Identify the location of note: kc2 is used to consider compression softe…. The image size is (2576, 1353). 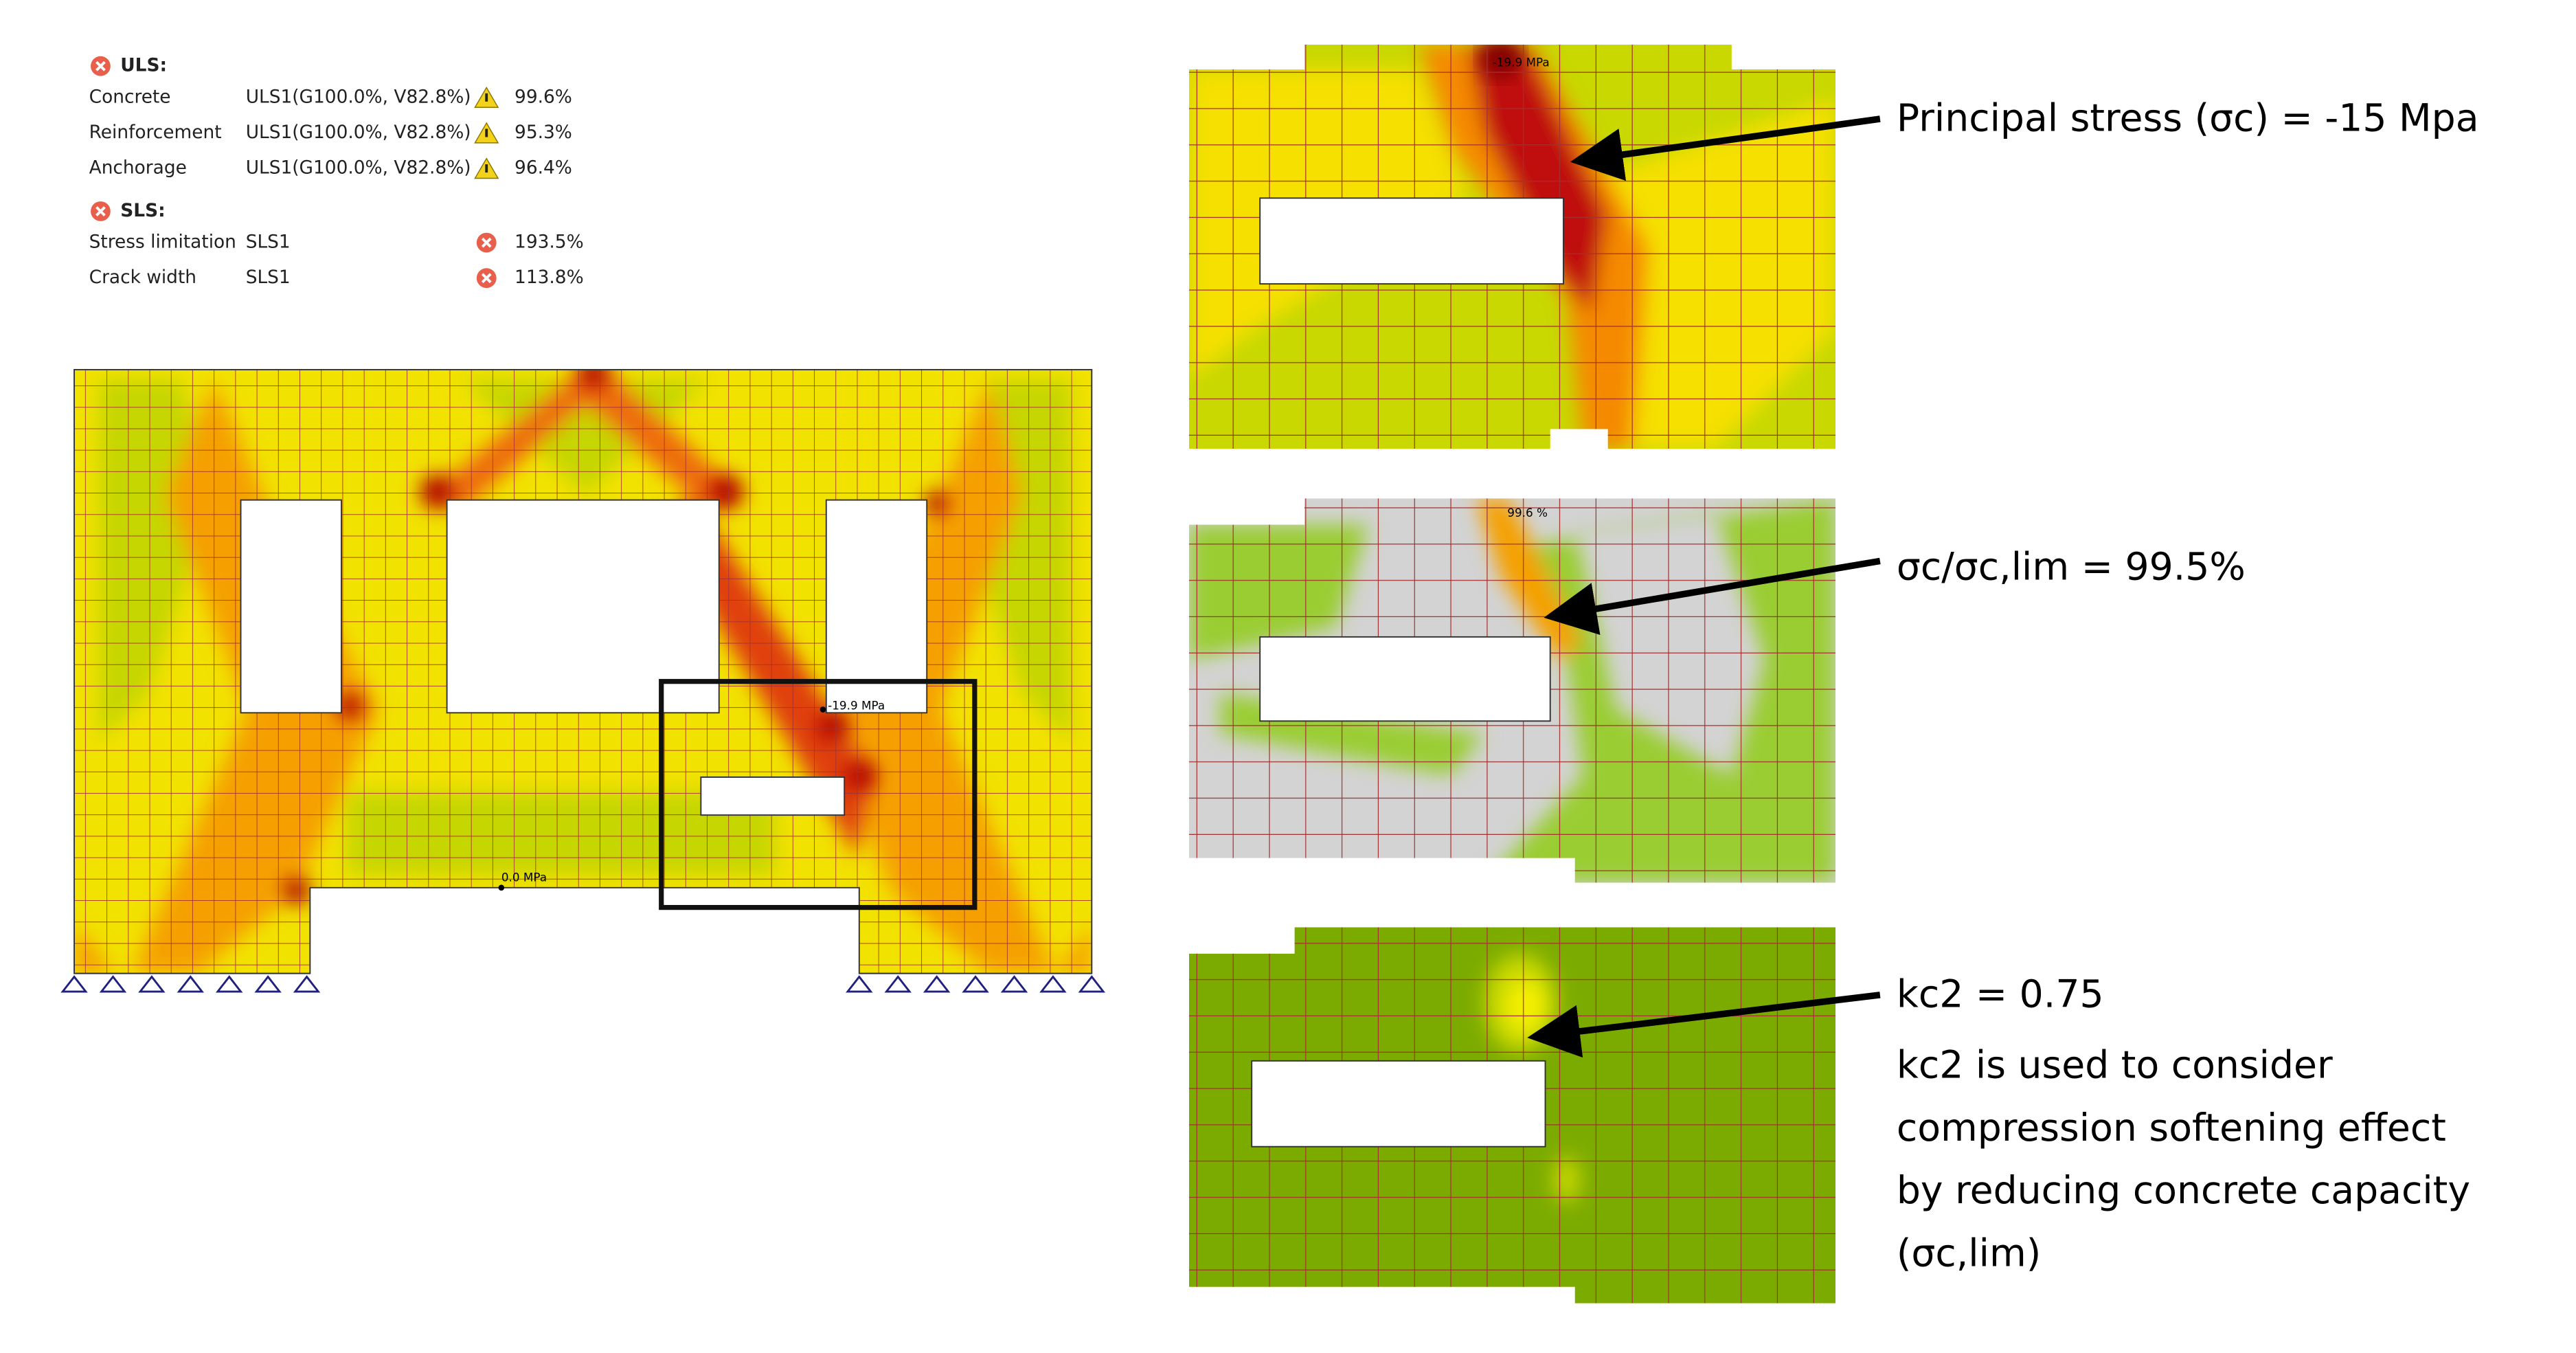
(2183, 1160).